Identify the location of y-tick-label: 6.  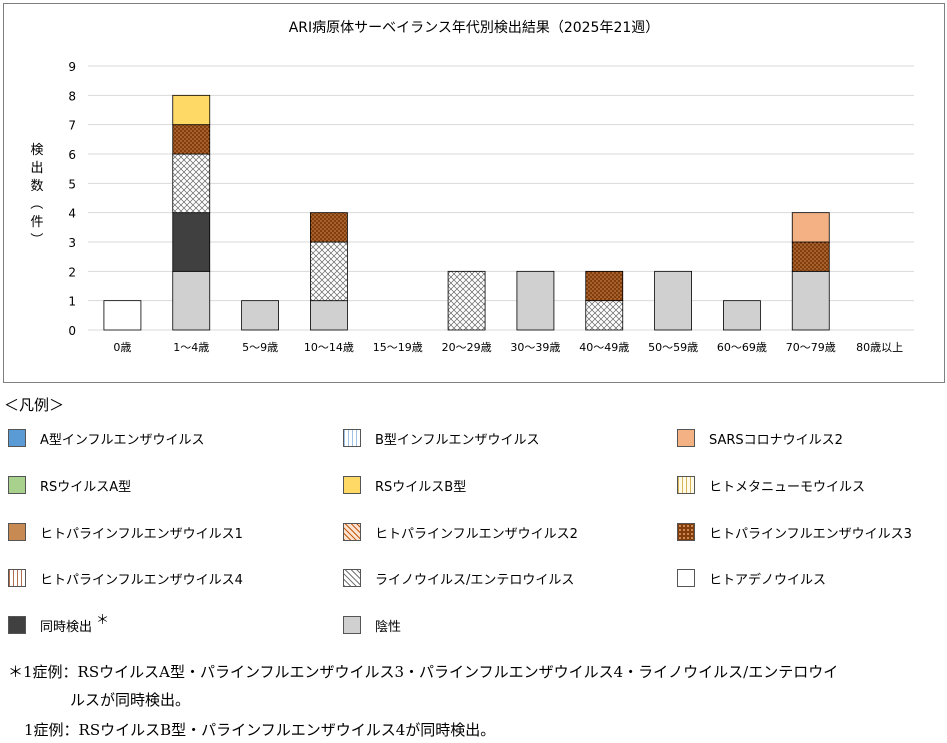
(72, 155).